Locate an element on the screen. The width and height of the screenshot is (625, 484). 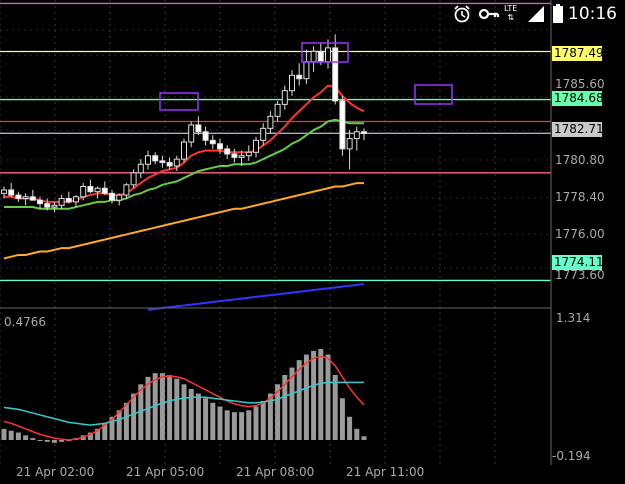
indicator-value: 0.4766 is located at coordinates (25, 322).